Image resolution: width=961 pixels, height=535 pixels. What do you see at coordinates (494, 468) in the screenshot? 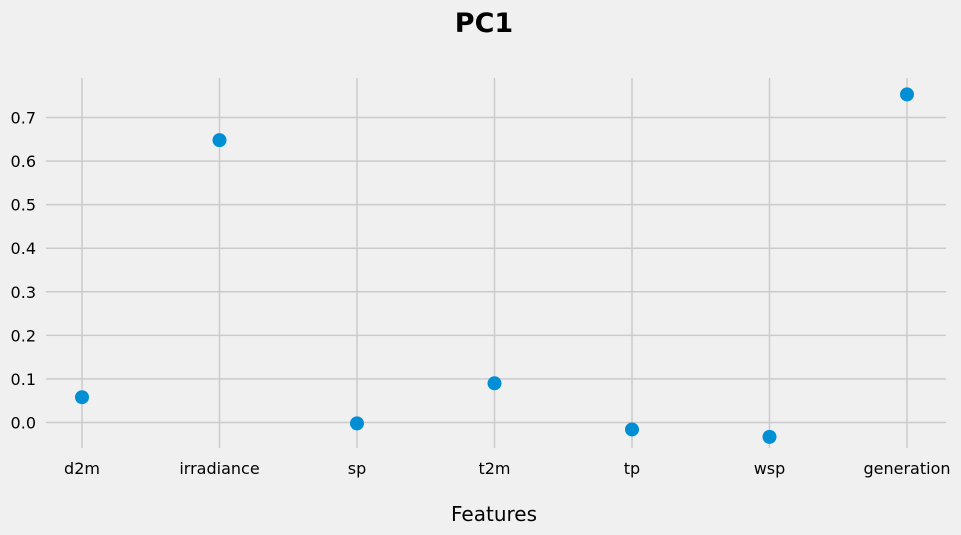
I see `x-tick-label: t2m` at bounding box center [494, 468].